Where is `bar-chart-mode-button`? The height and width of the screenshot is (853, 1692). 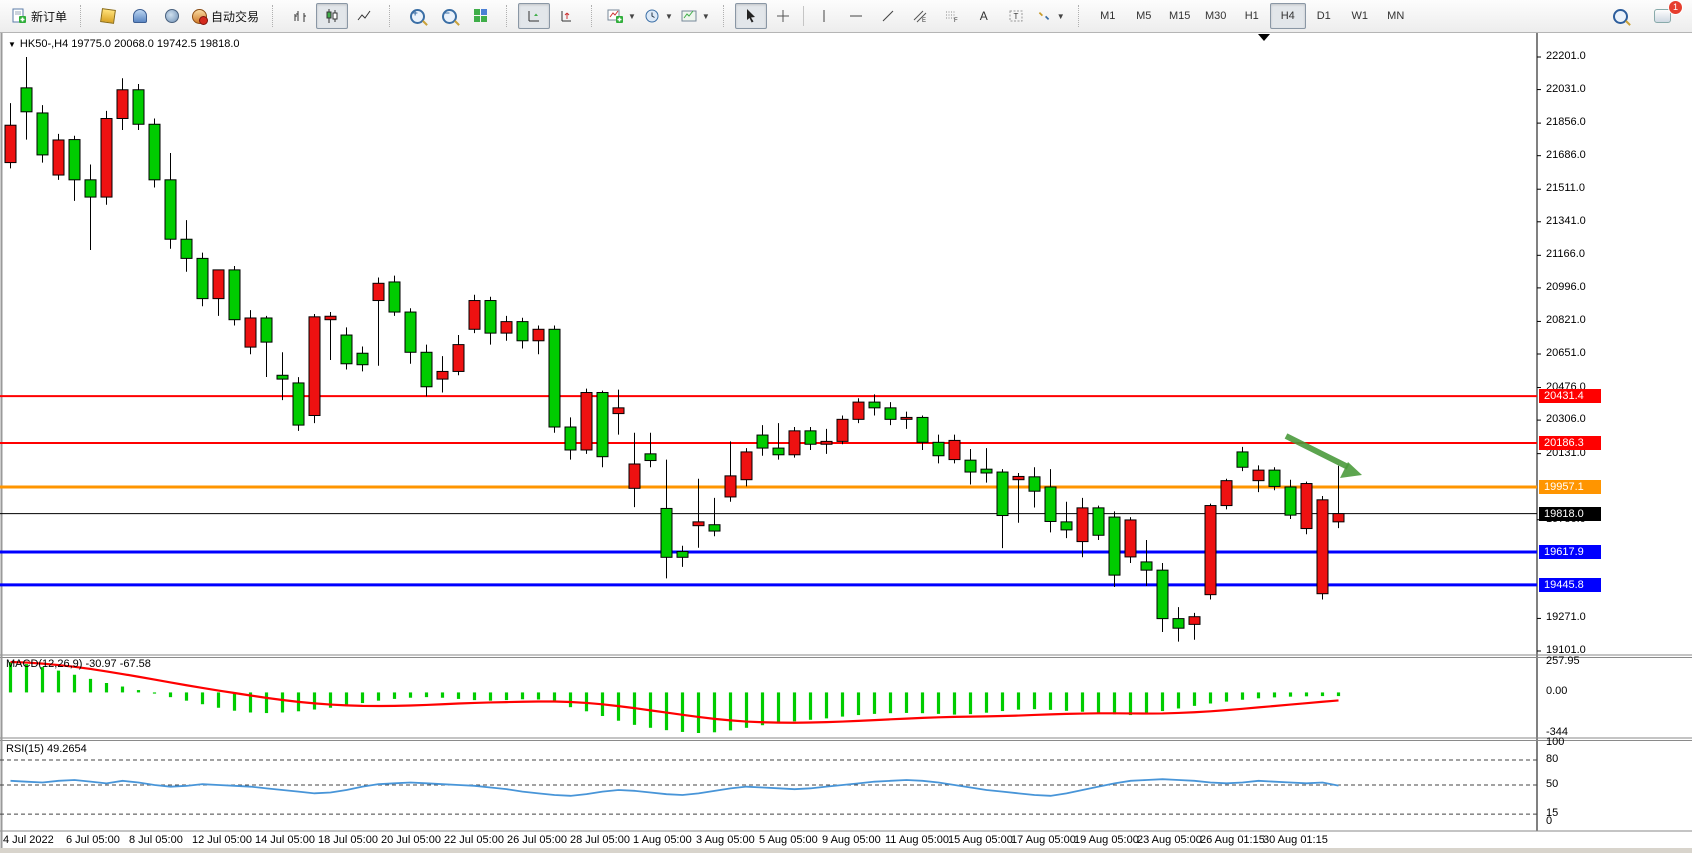 bar-chart-mode-button is located at coordinates (300, 16).